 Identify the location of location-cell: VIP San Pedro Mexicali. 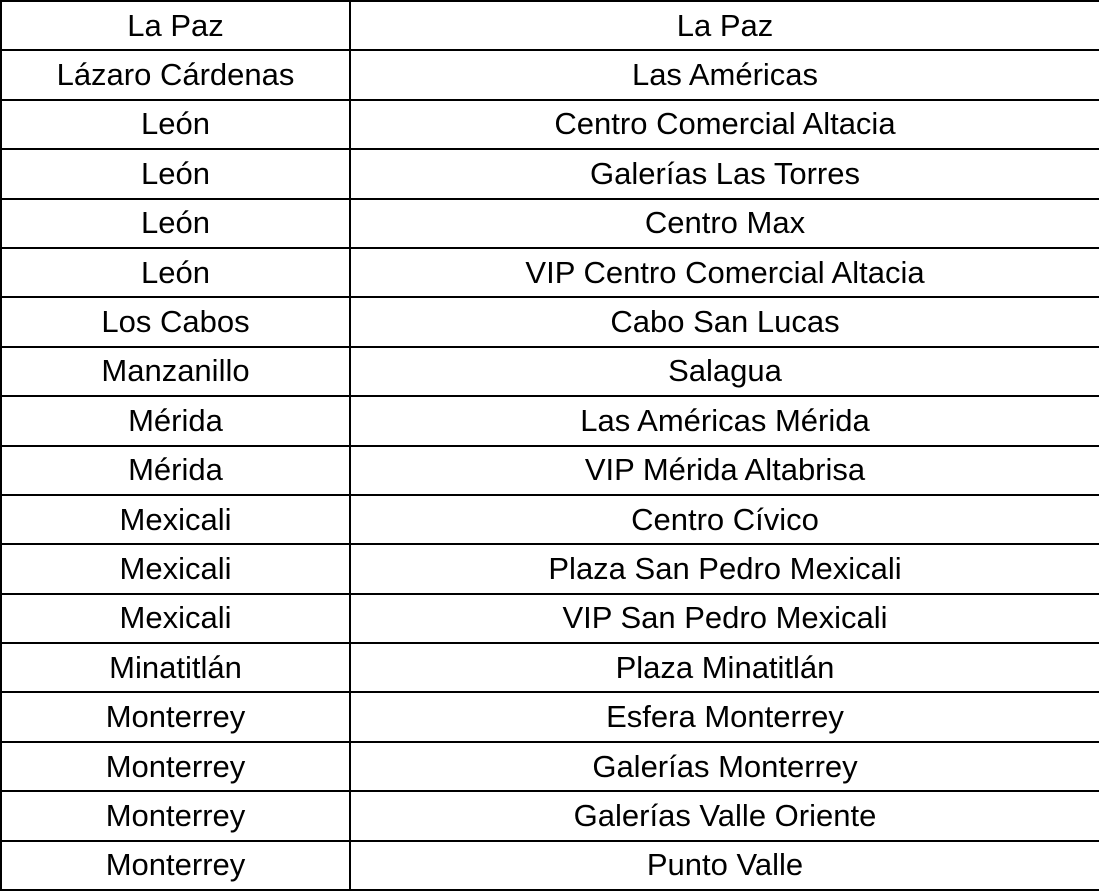
(724, 618).